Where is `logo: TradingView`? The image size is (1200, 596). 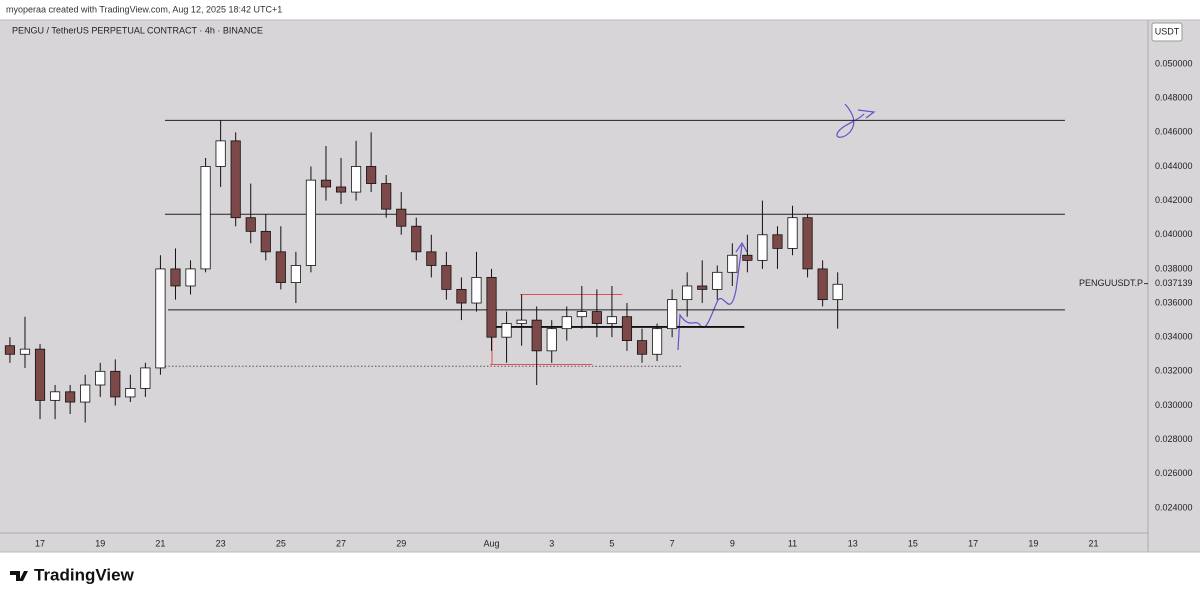 logo: TradingView is located at coordinates (72, 574).